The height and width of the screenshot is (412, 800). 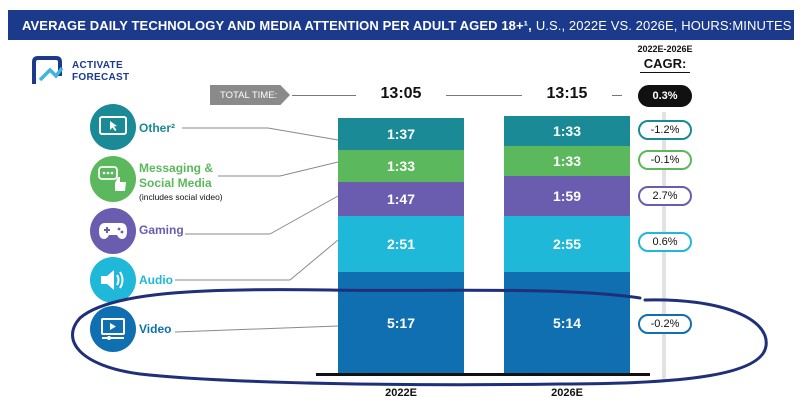 What do you see at coordinates (401, 393) in the screenshot?
I see `x-label-2022: 2022E` at bounding box center [401, 393].